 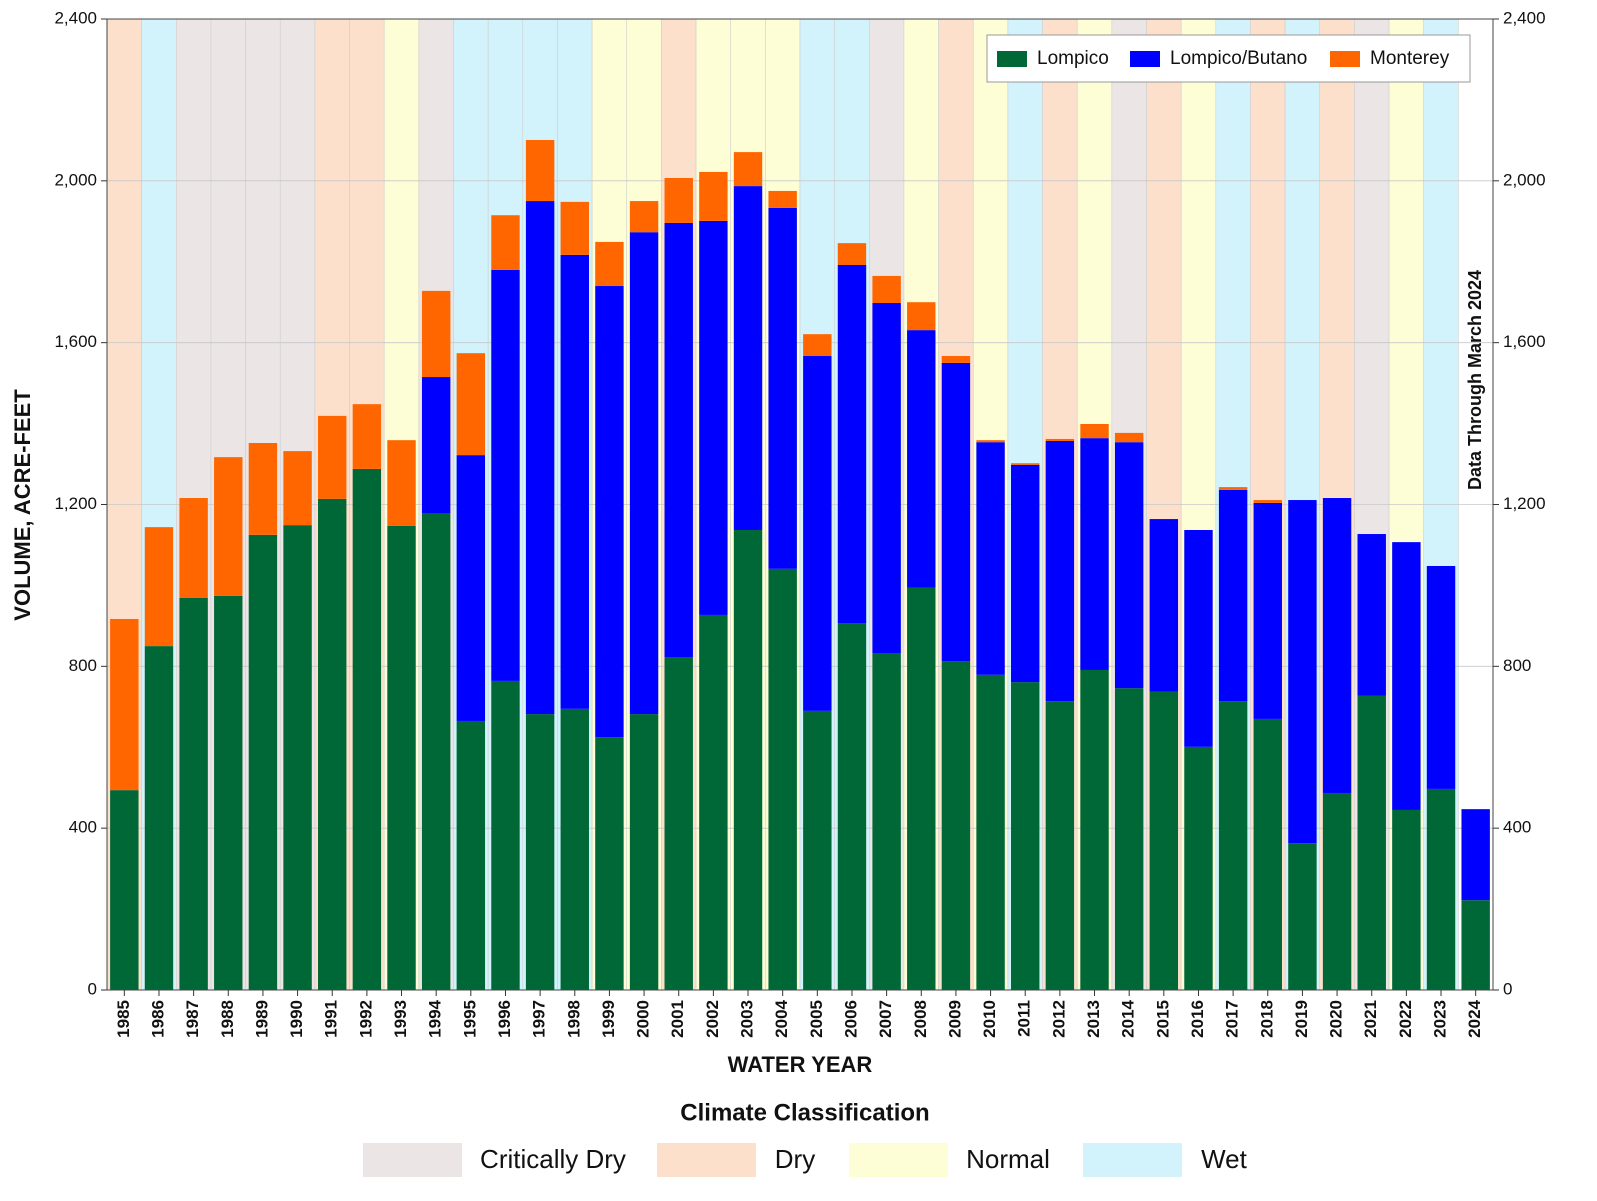 What do you see at coordinates (1517, 827) in the screenshot?
I see `y2-tick-label: 400` at bounding box center [1517, 827].